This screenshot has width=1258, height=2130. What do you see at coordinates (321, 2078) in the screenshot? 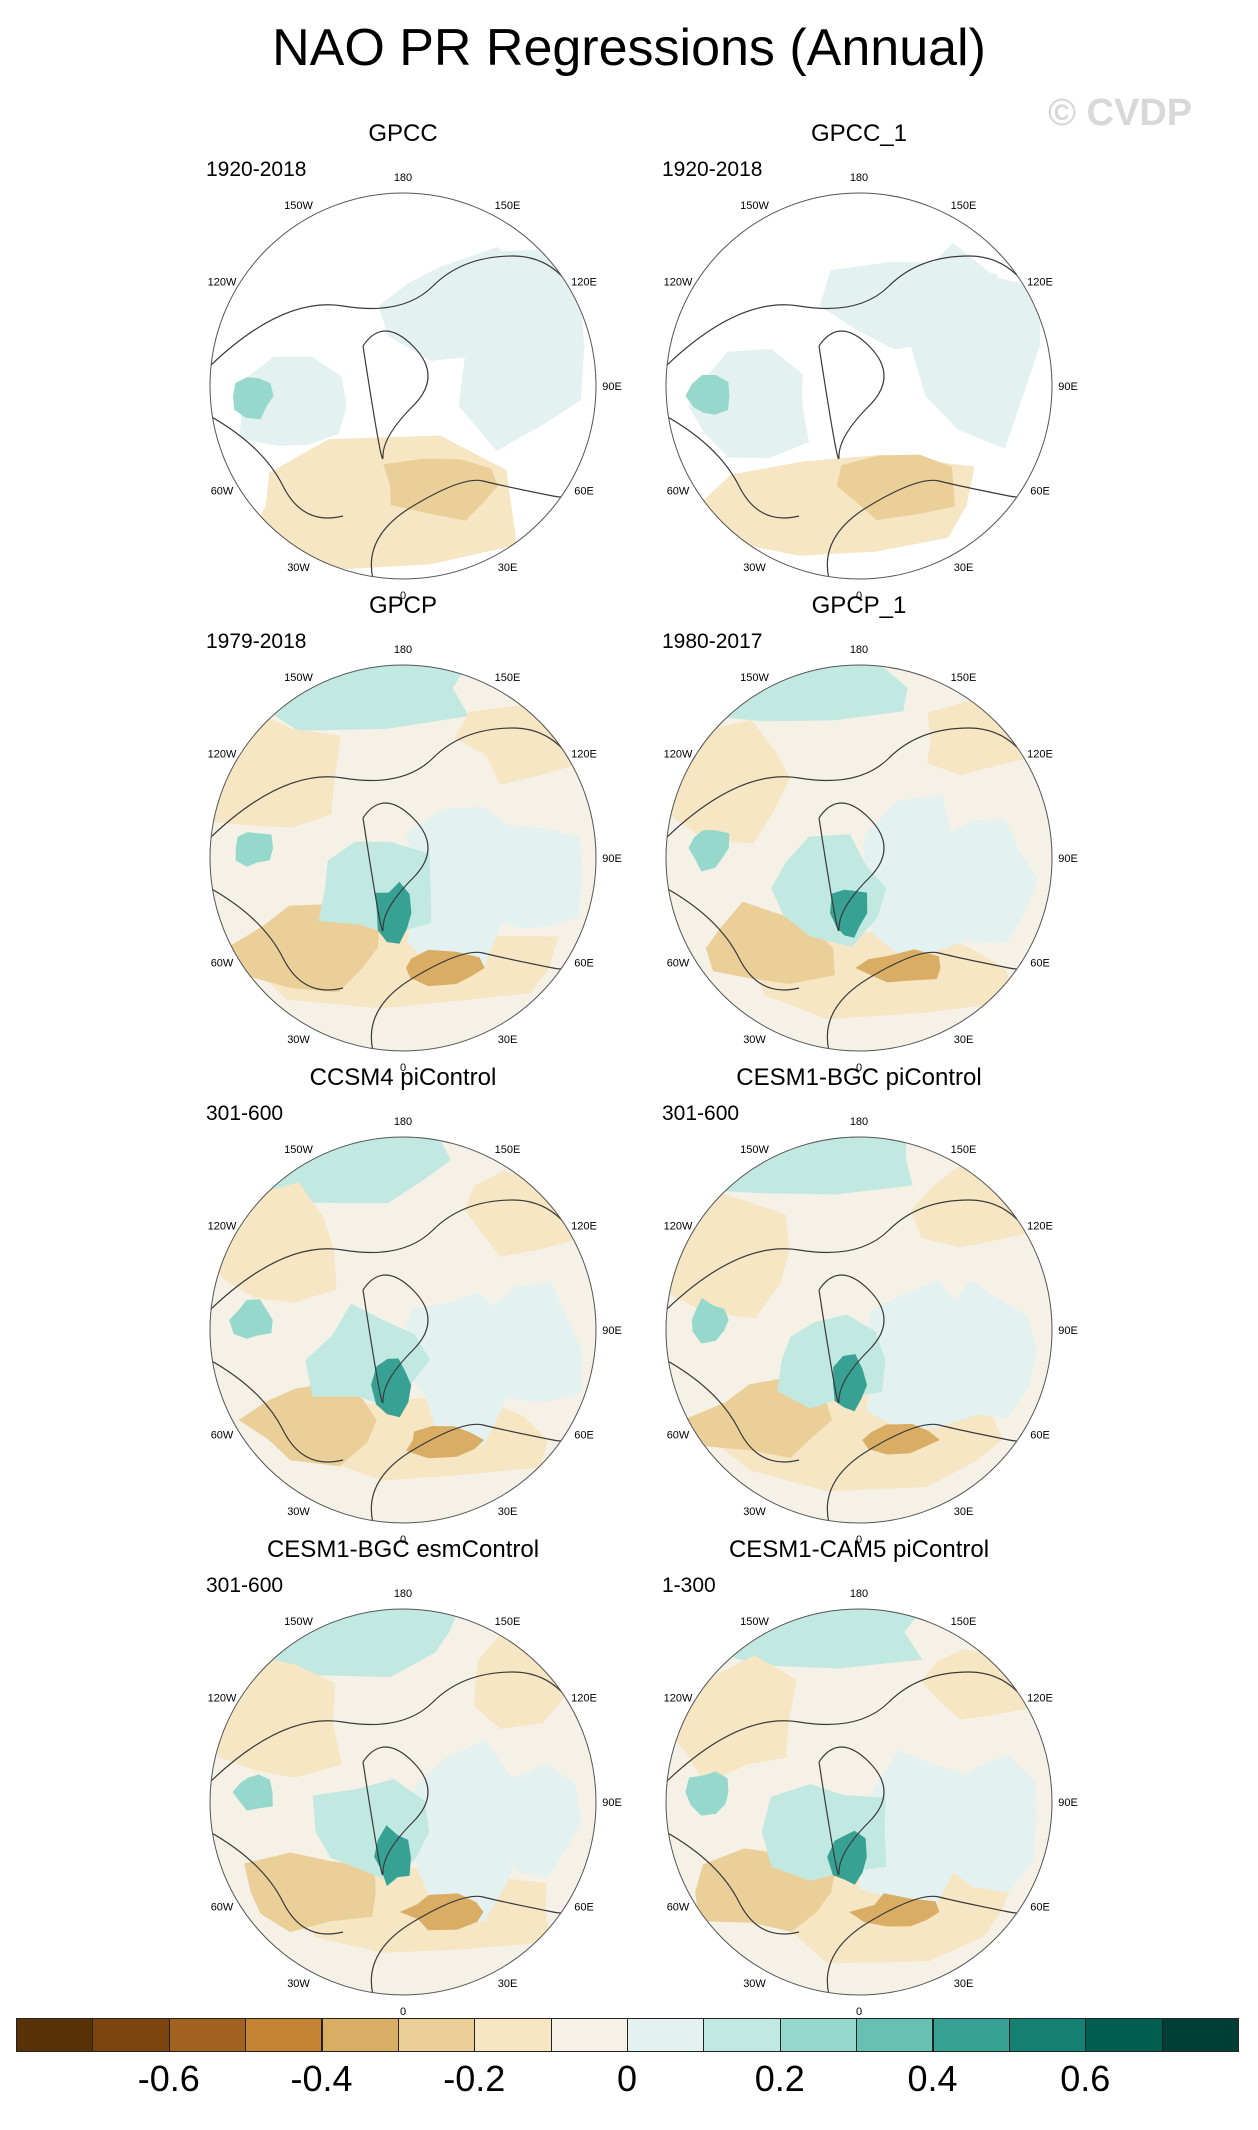
I see `colorbar-tick-label: -0.4` at bounding box center [321, 2078].